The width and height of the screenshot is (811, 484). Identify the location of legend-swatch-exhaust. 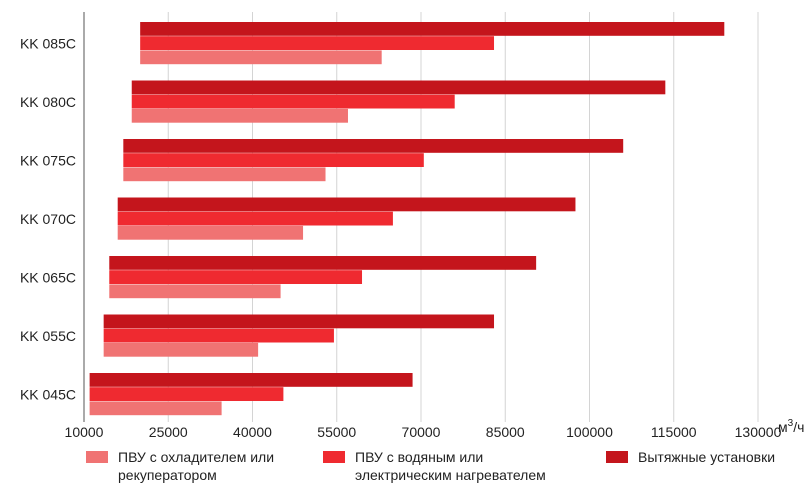
(617, 457).